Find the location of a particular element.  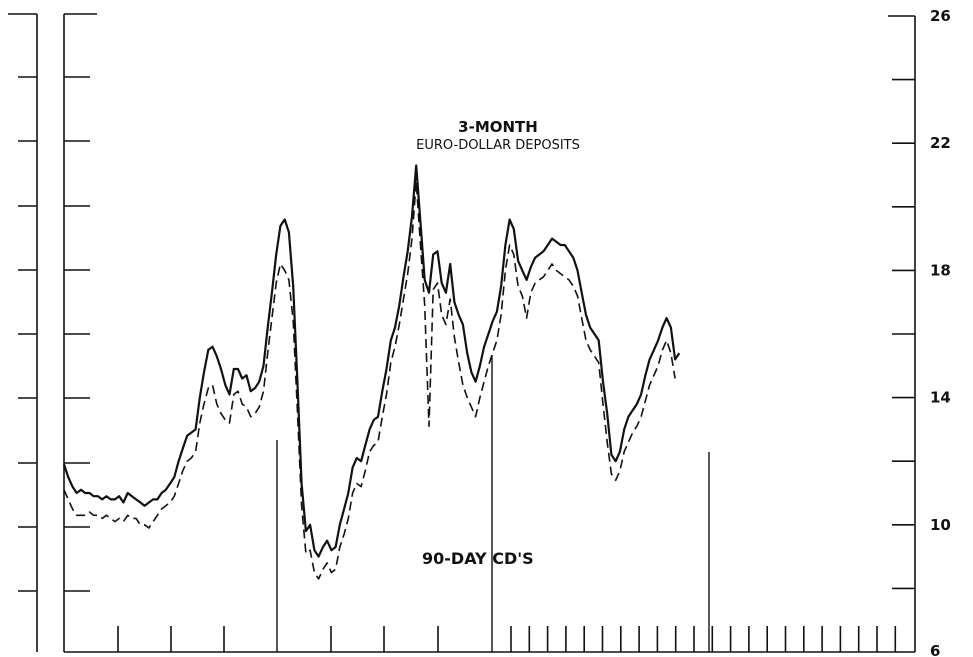

annotation-90-day-cds: 90-DAY CD'S is located at coordinates (478, 558).